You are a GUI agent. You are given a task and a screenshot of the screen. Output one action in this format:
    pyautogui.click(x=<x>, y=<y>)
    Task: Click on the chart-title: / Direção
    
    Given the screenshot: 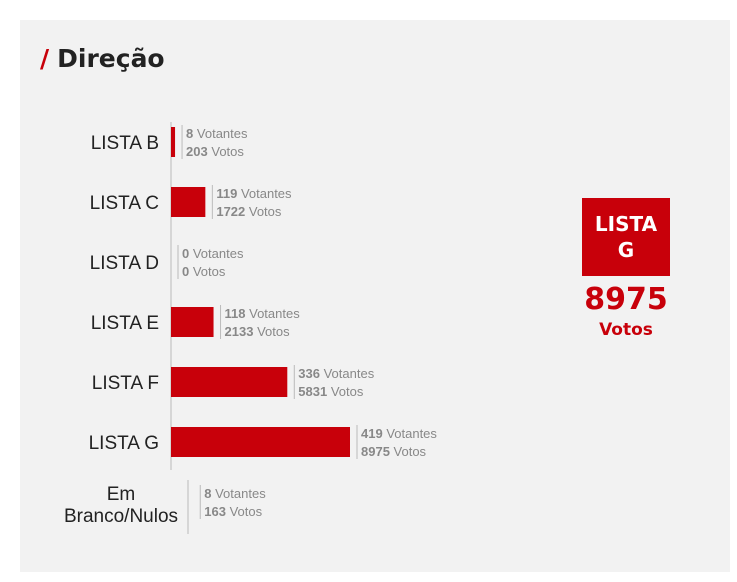 What is the action you would take?
    pyautogui.click(x=102, y=58)
    